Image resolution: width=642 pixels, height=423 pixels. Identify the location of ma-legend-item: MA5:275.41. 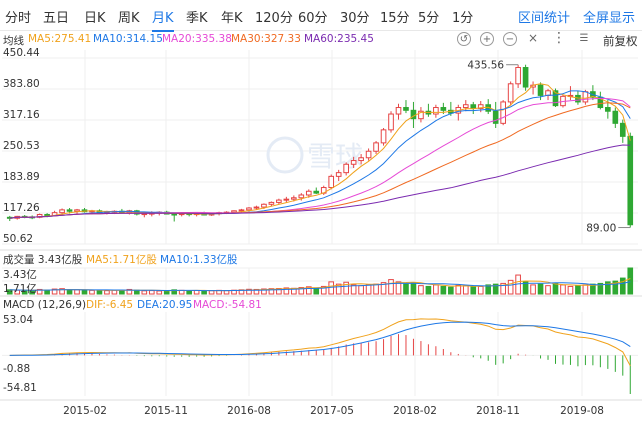
(60, 39).